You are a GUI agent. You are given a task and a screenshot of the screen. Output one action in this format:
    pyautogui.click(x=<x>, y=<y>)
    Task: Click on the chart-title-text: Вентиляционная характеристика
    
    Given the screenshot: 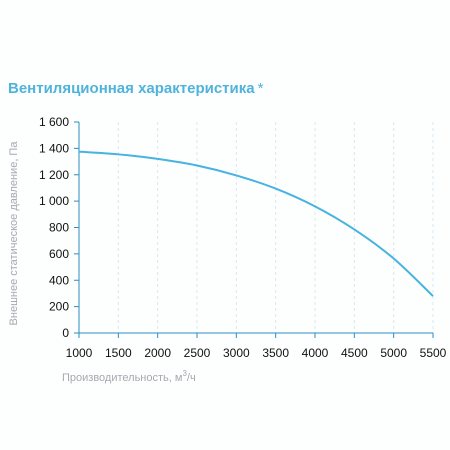 What is the action you would take?
    pyautogui.click(x=131, y=88)
    